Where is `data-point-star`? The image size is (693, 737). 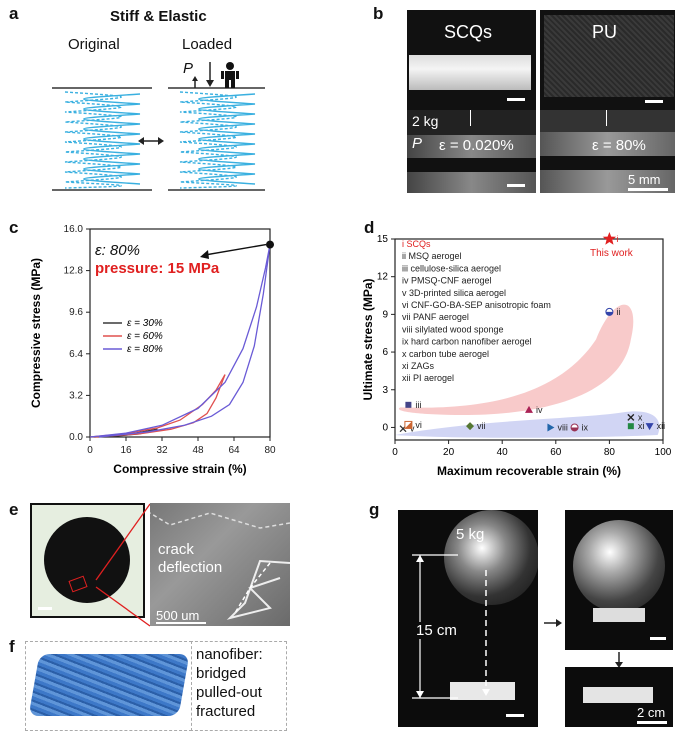
data-point-star is located at coordinates (609, 238).